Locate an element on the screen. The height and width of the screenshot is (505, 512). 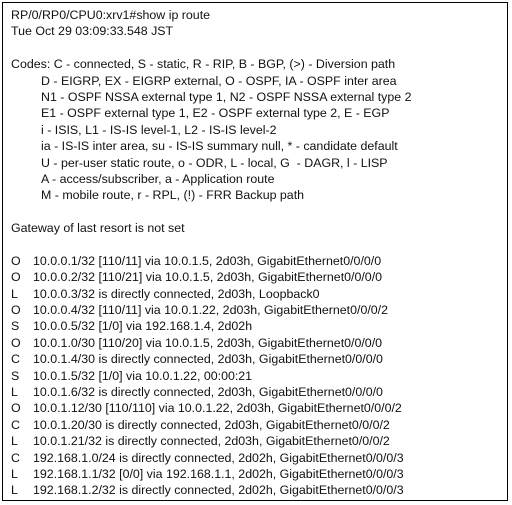
route-text: 10.0.0.5/32 [1/0] via 192.168.1.4, 2d02h is located at coordinates (143, 326).